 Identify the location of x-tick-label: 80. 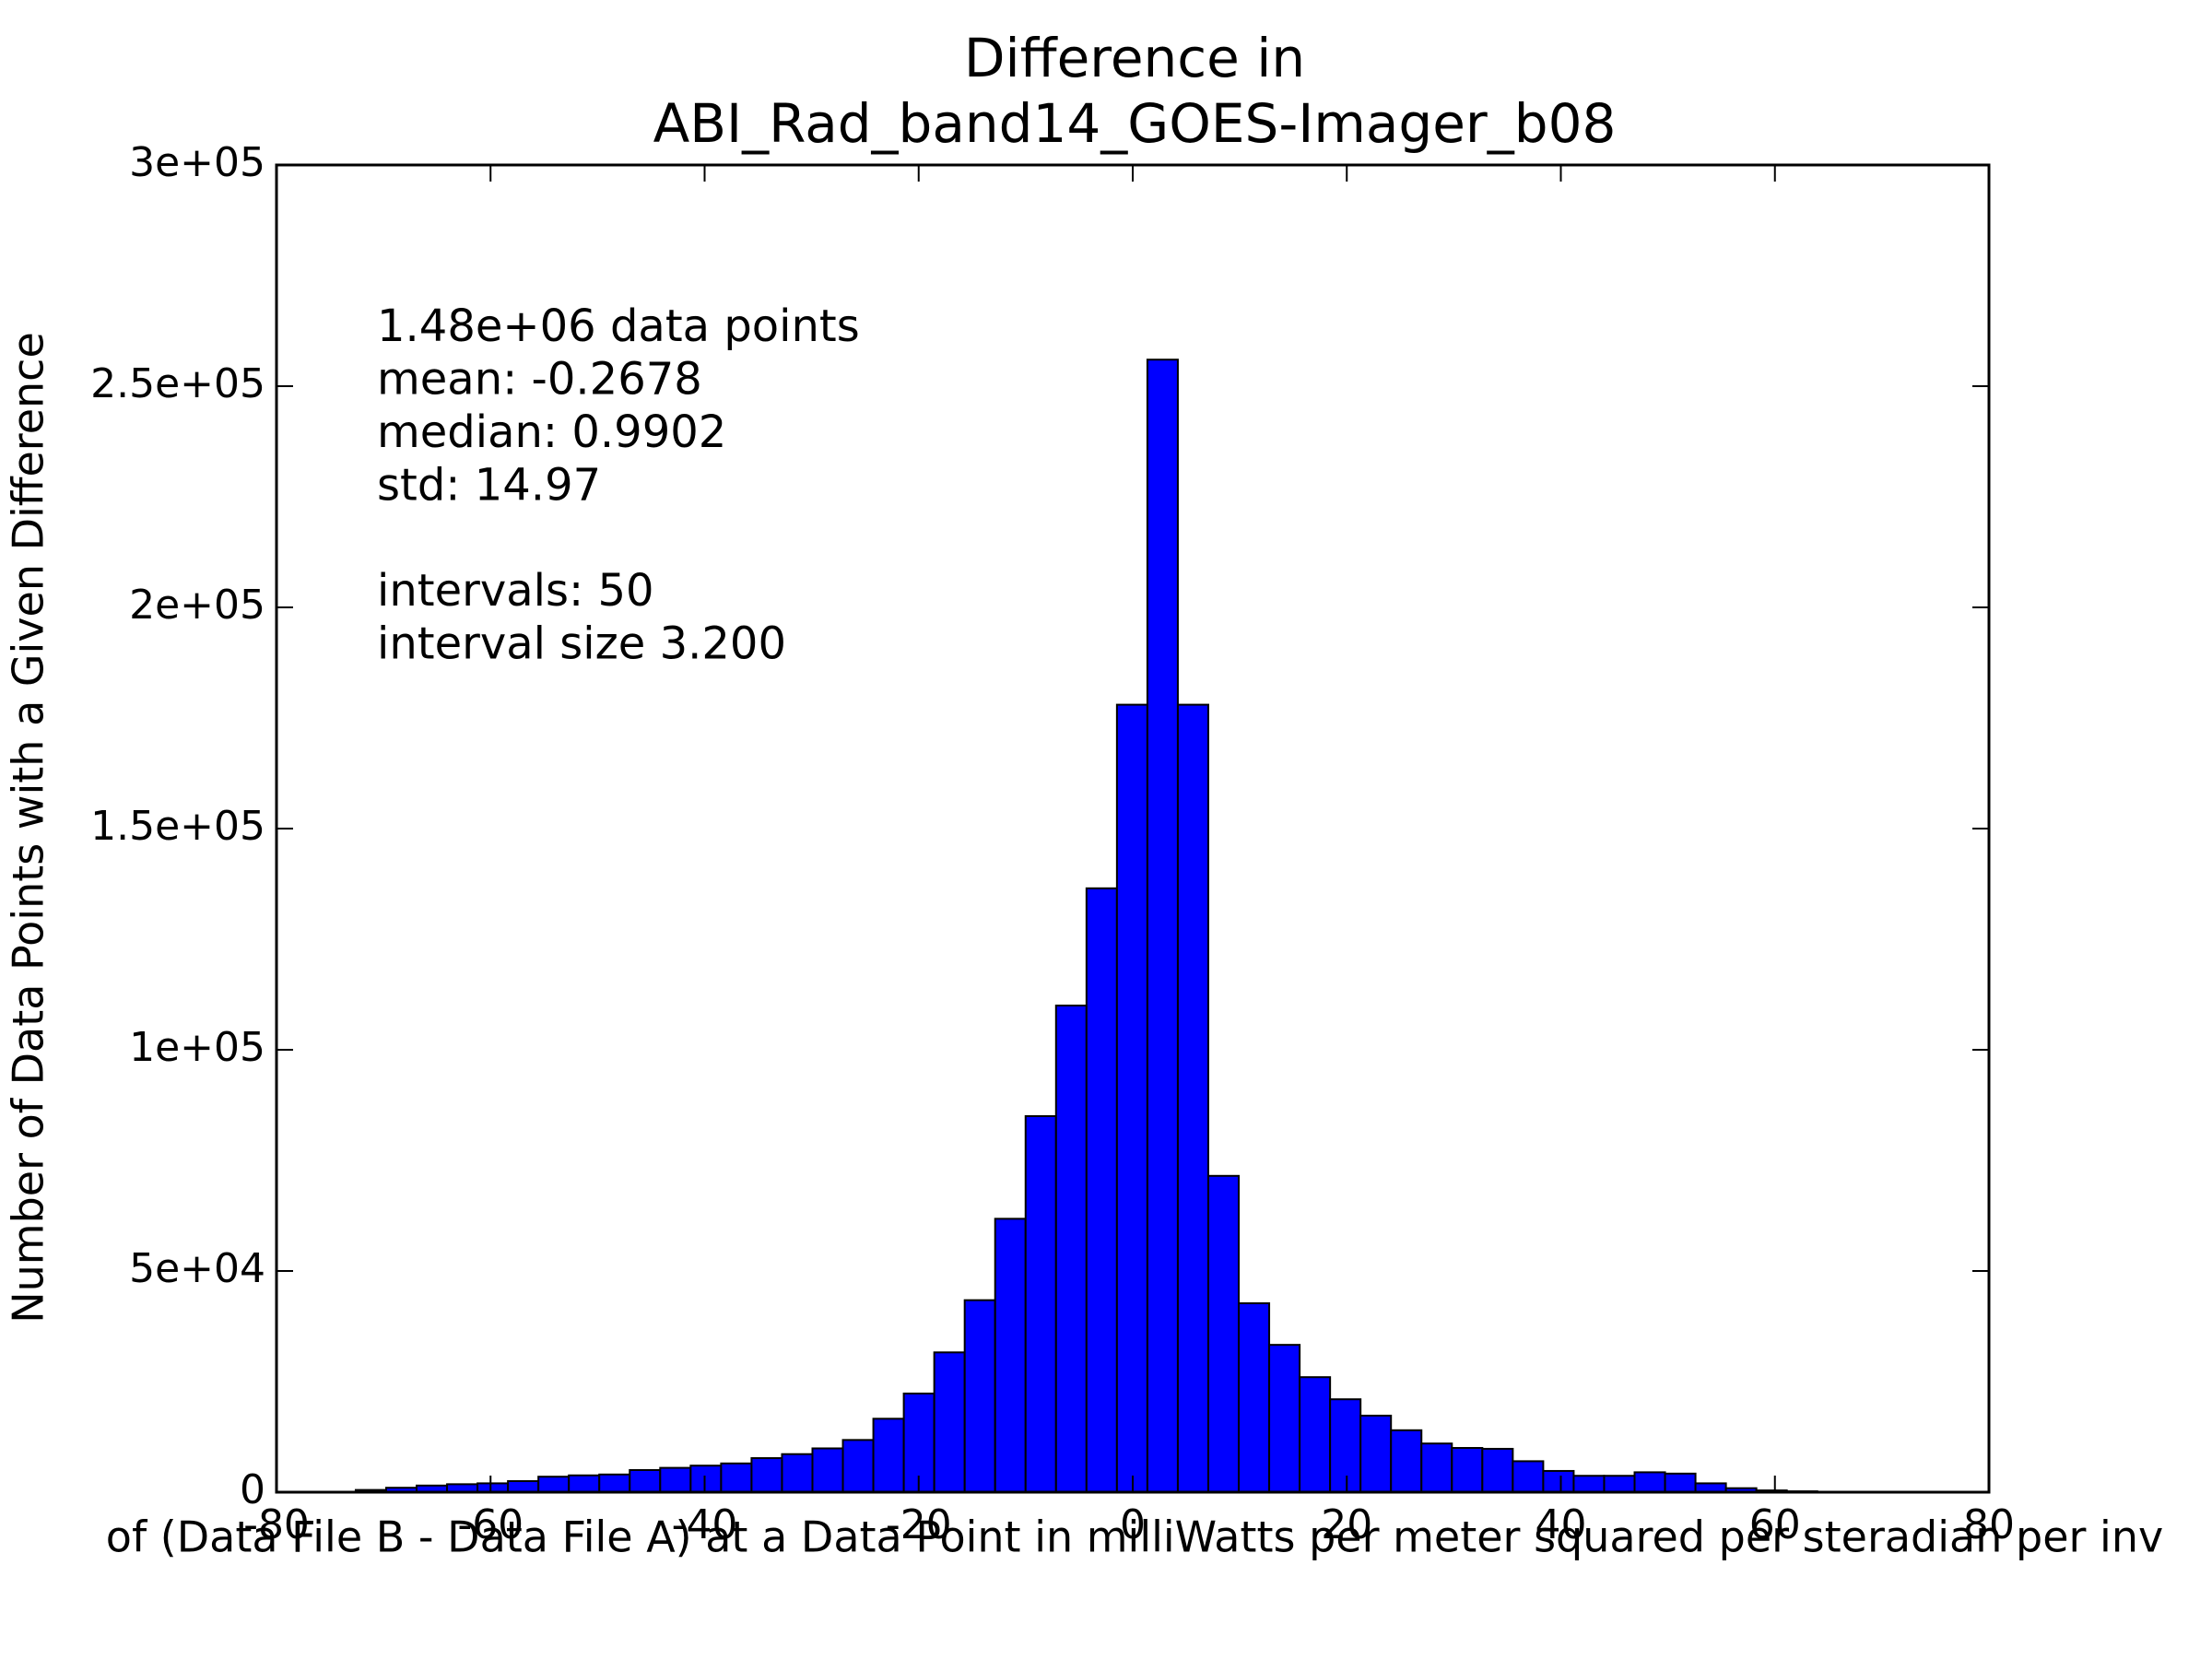
(1989, 1524).